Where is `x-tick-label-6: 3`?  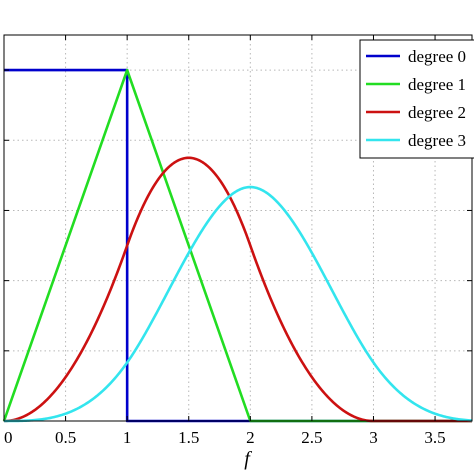 x-tick-label-6: 3 is located at coordinates (373, 437).